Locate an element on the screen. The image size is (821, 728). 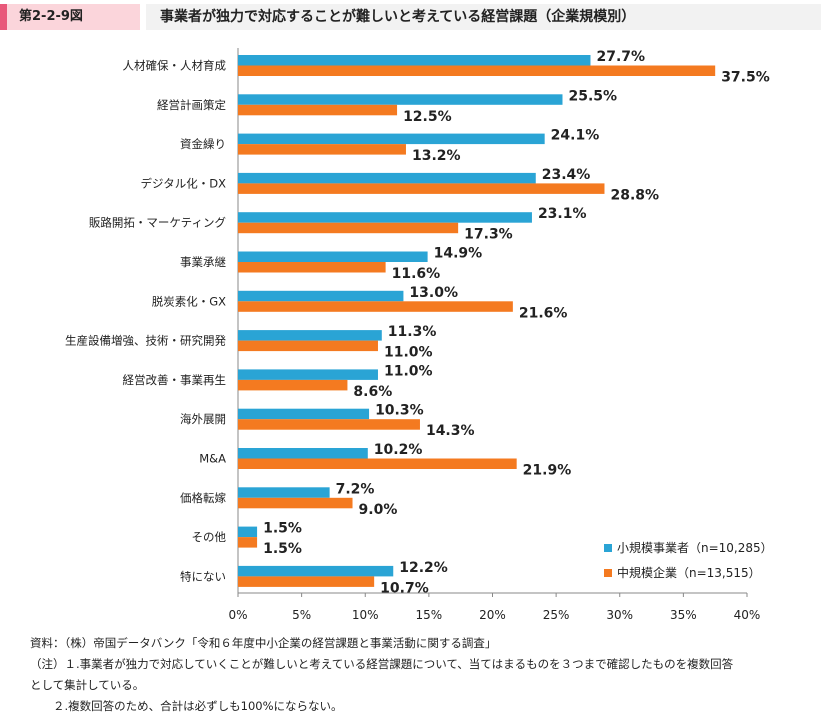
x-tick-label: 10% is located at coordinates (365, 615).